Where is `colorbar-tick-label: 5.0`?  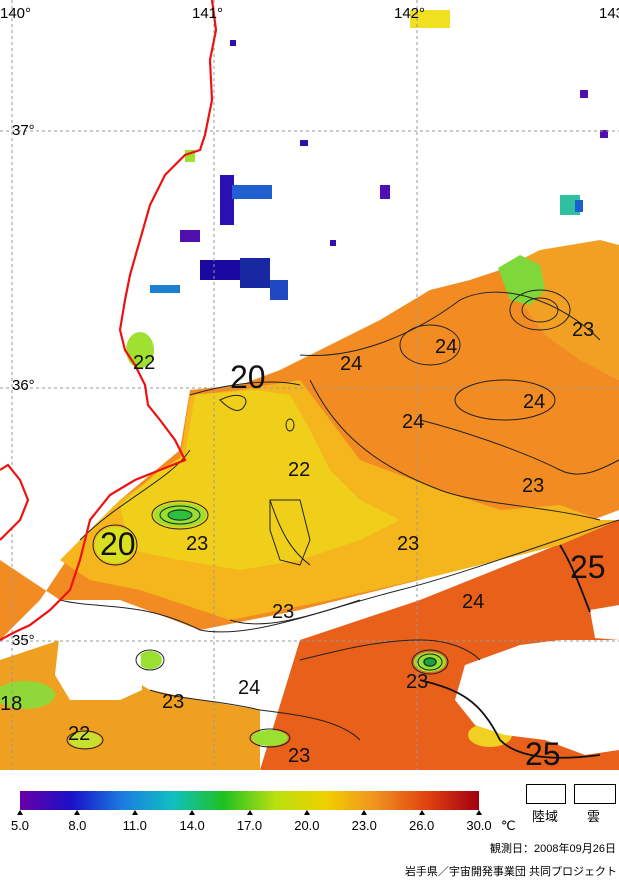 colorbar-tick-label: 5.0 is located at coordinates (20, 825).